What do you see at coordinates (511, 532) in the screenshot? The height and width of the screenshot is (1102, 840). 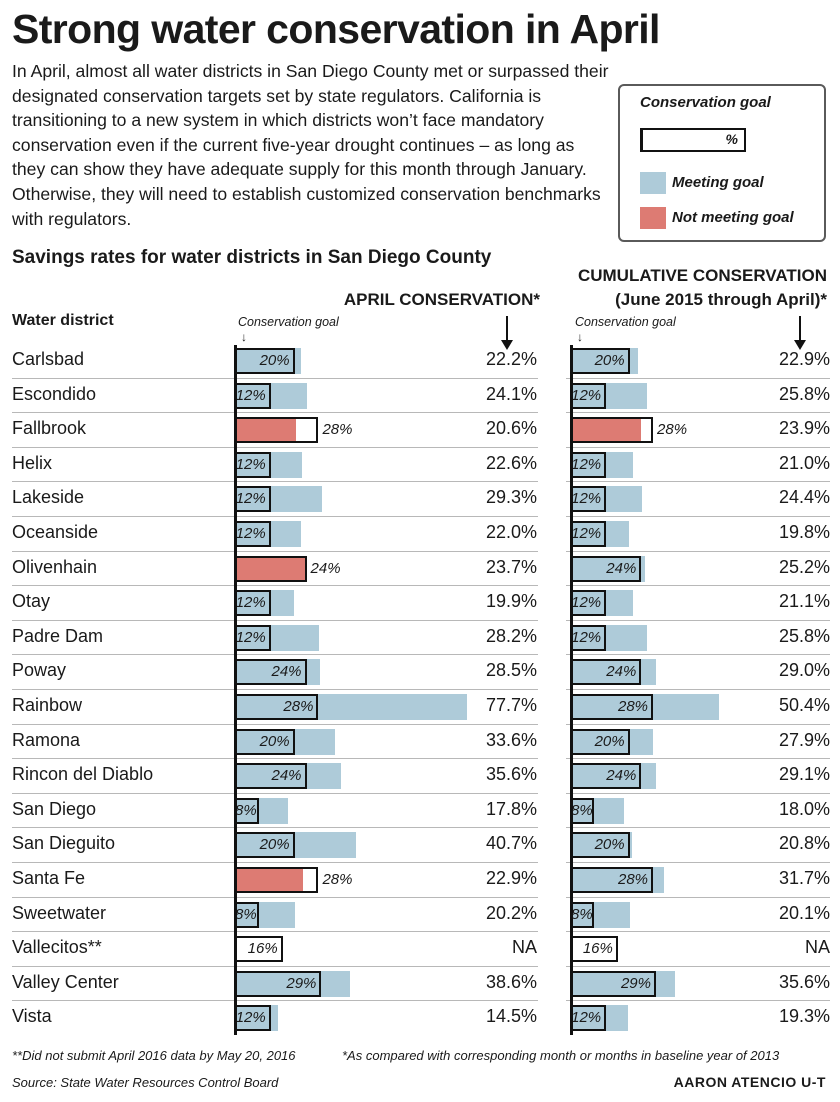 I see `april-value: 22.0%` at bounding box center [511, 532].